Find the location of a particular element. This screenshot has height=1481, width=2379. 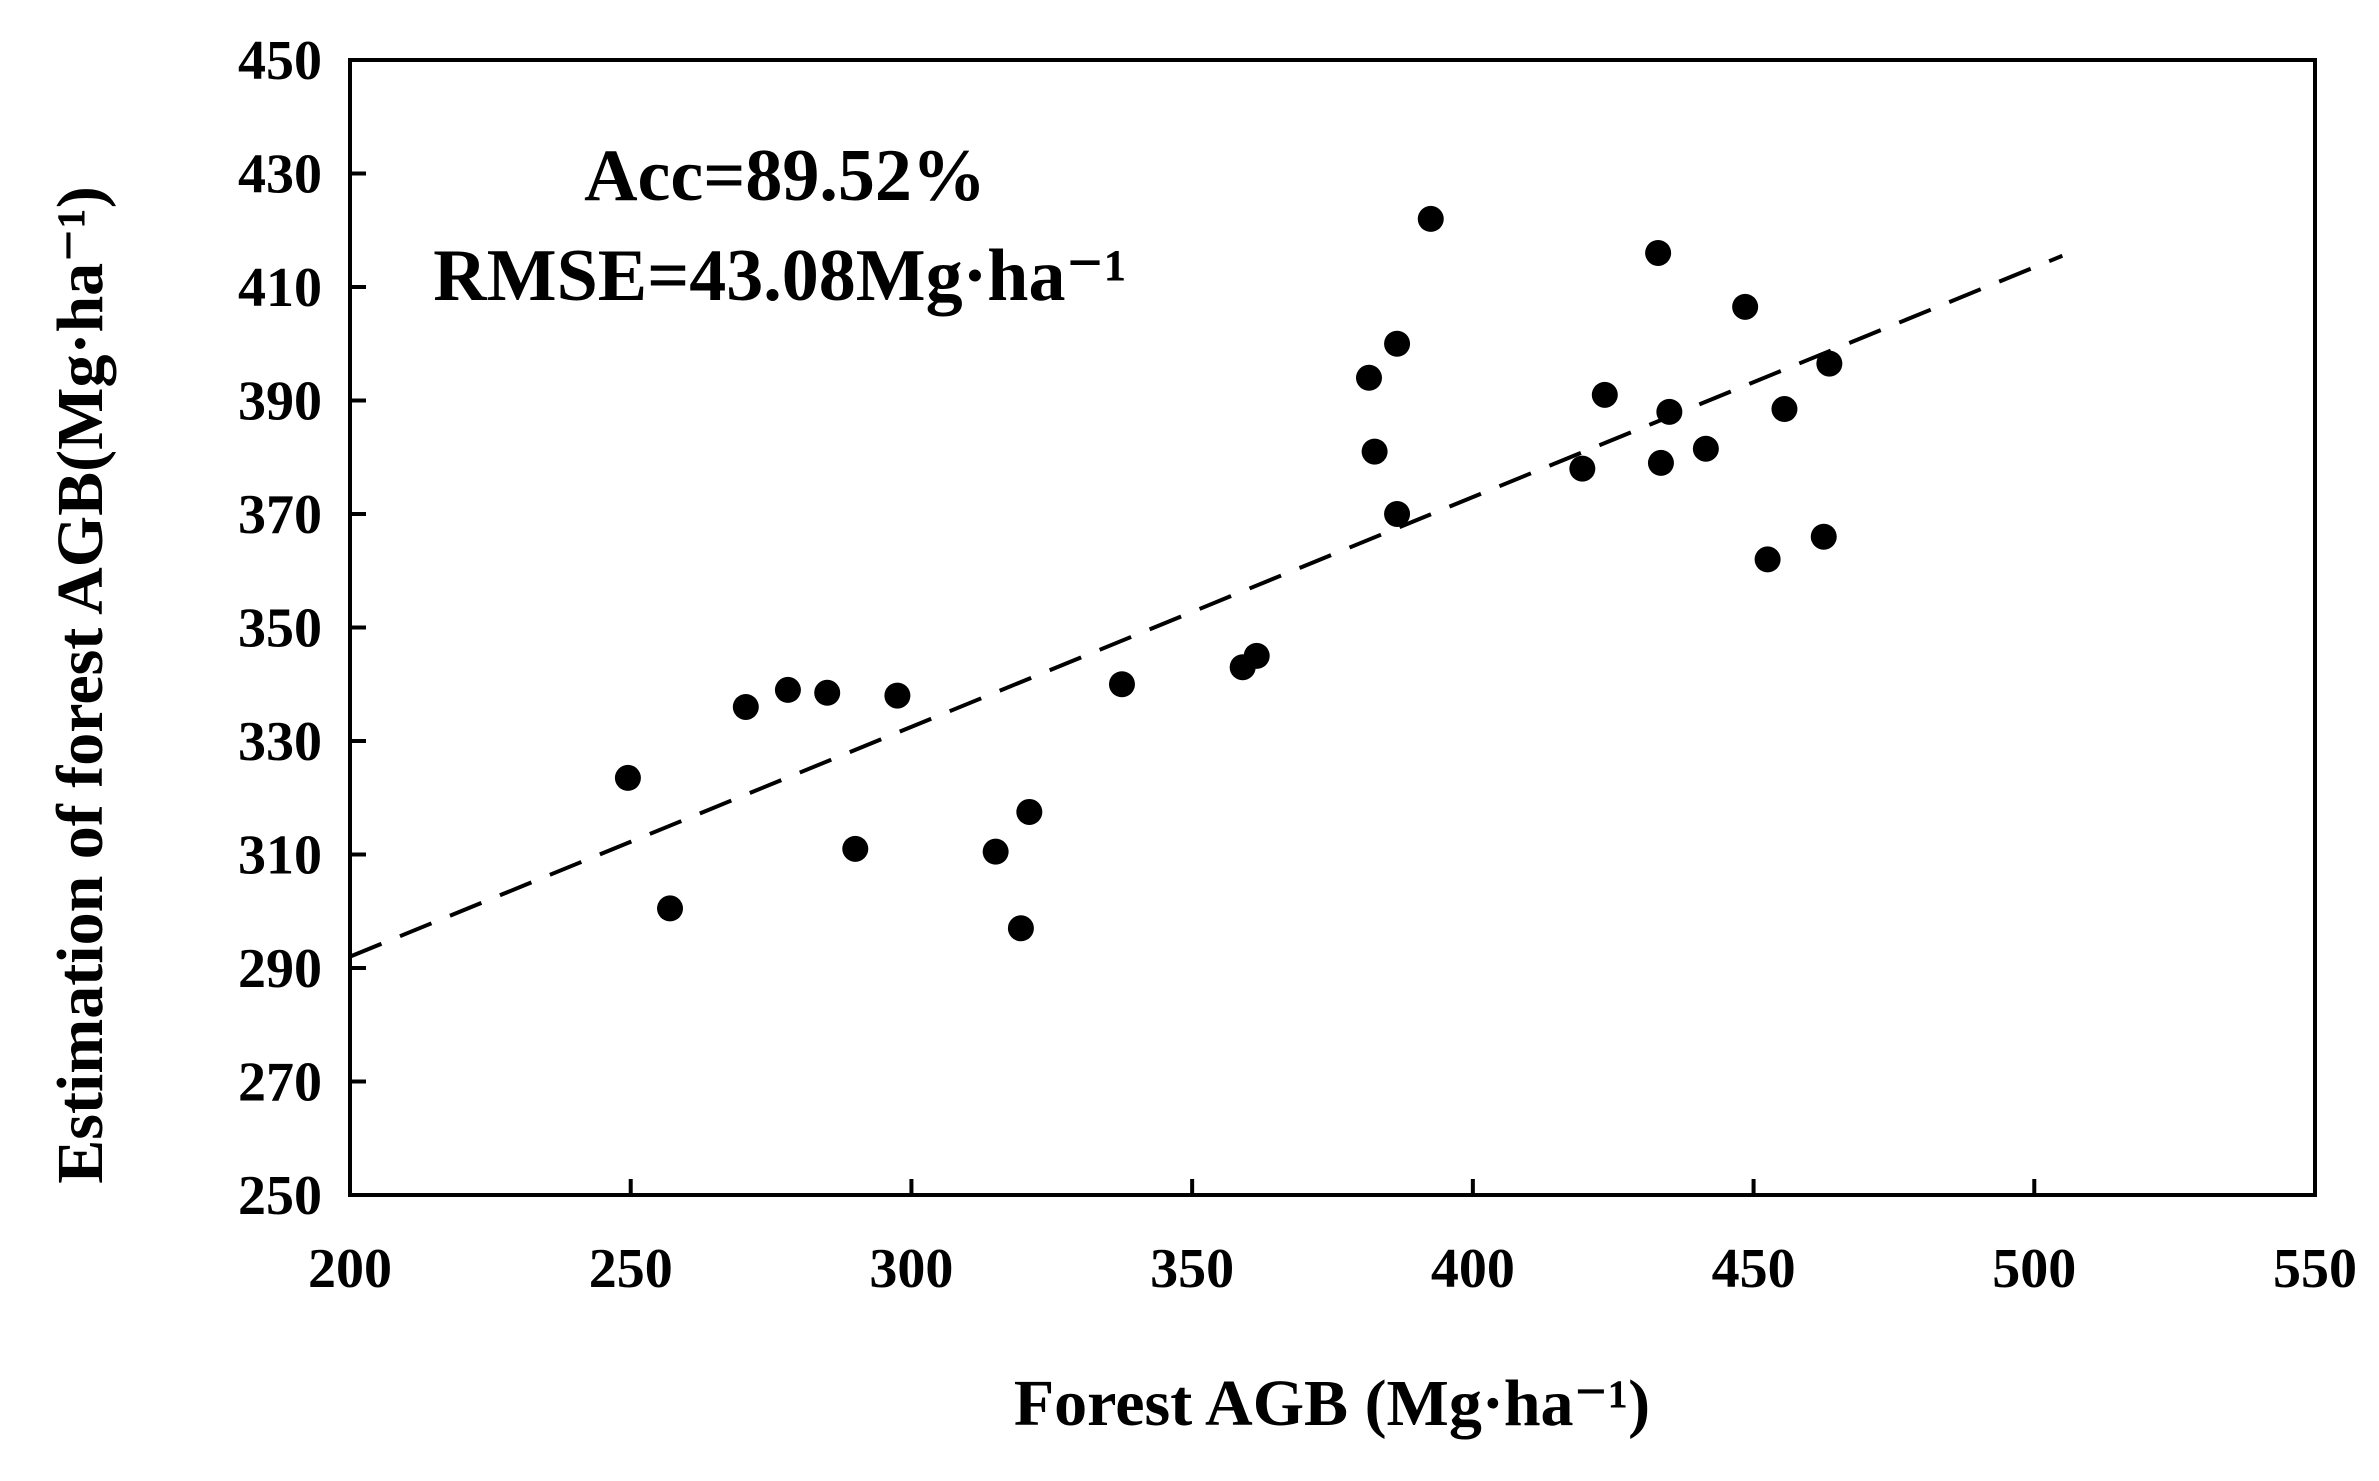

y-tick-label: 410 is located at coordinates (280, 288).